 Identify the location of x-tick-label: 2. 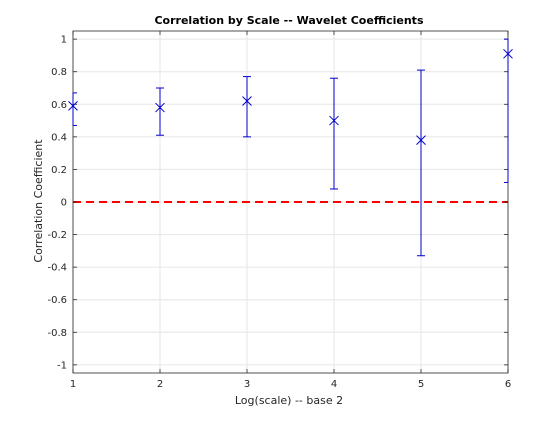
(160, 384).